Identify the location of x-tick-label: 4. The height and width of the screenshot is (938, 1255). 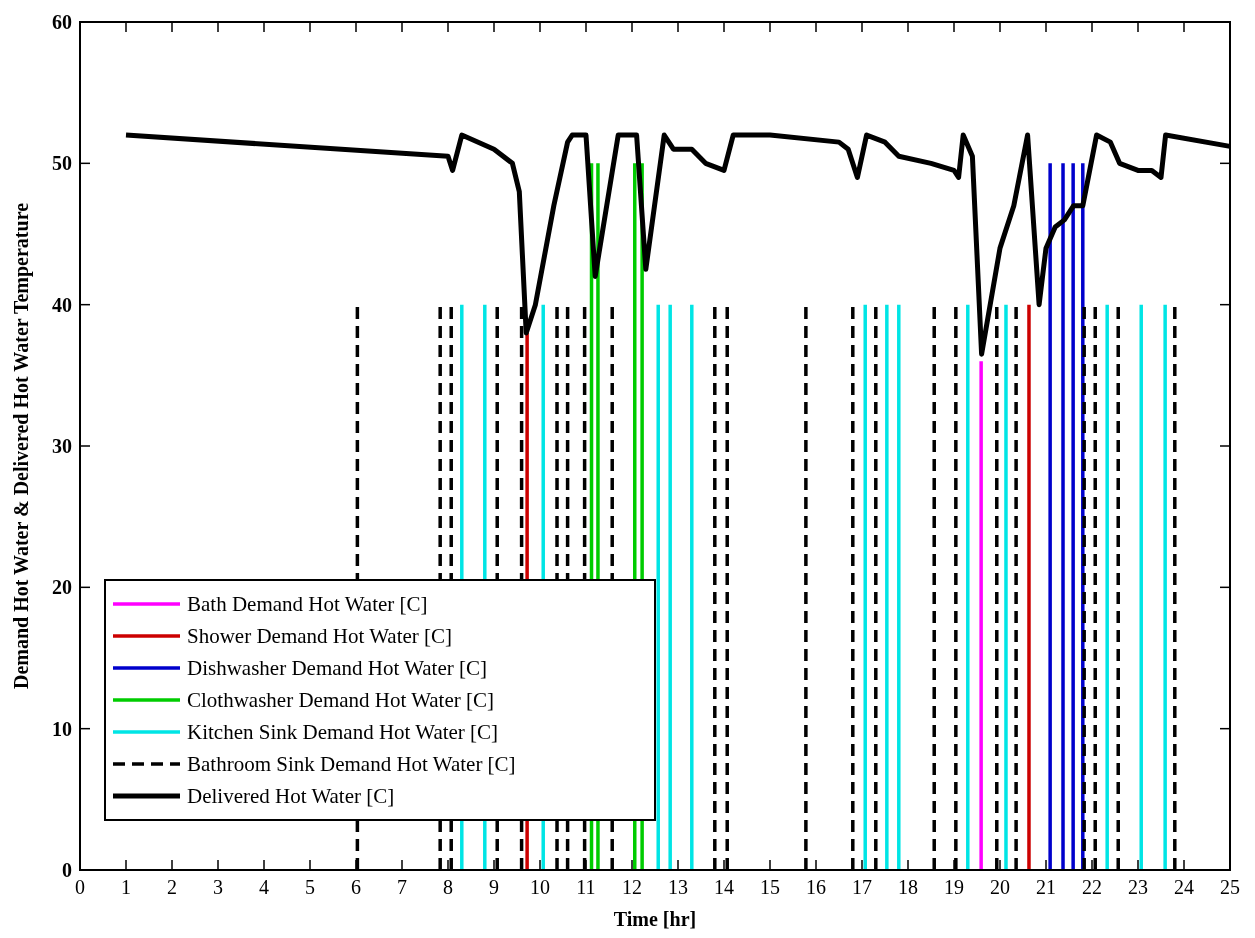
(264, 887).